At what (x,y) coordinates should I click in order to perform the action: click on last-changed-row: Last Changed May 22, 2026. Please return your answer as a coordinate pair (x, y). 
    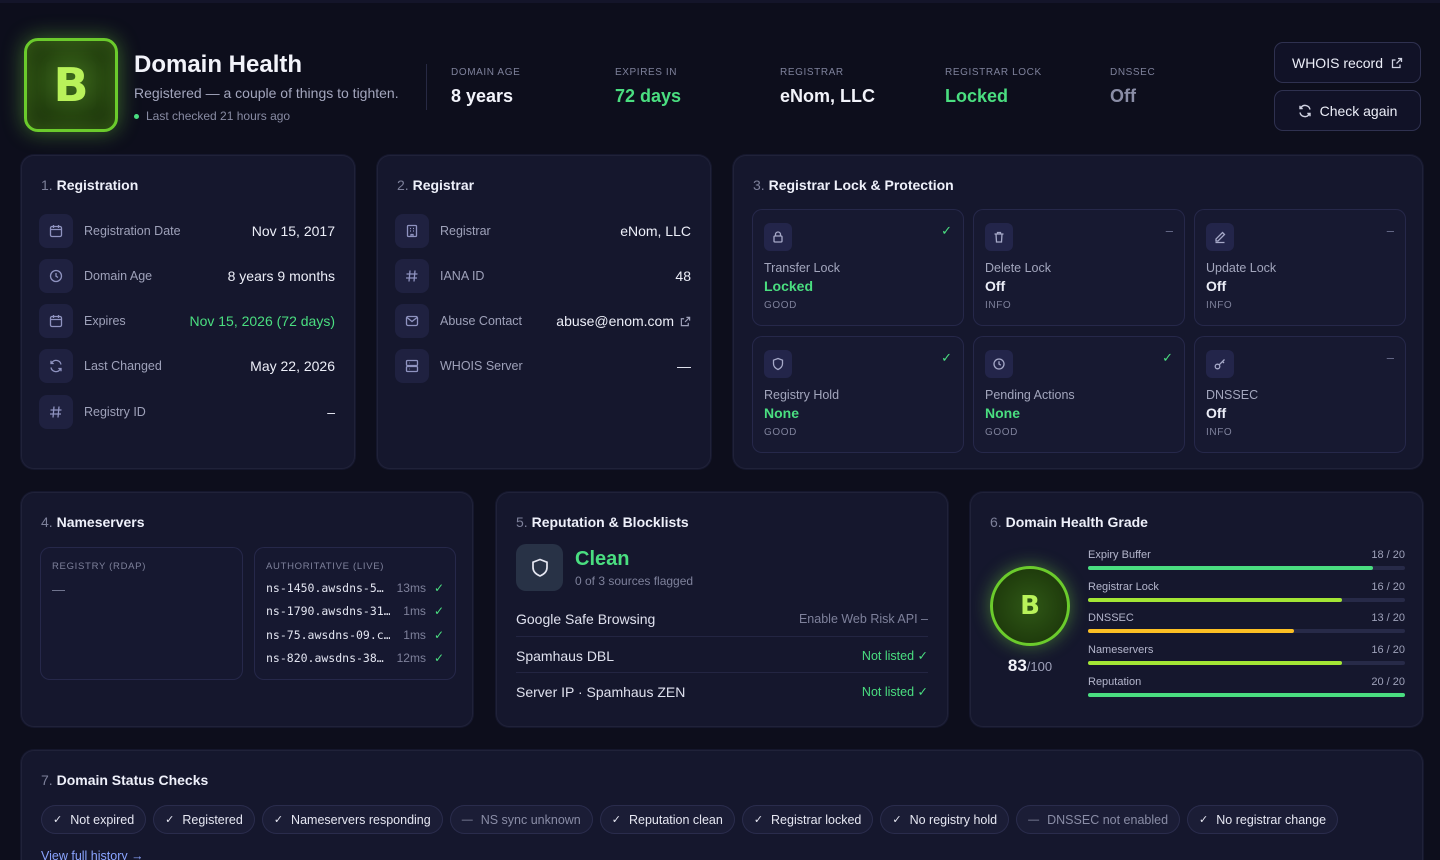
    Looking at the image, I should click on (187, 366).